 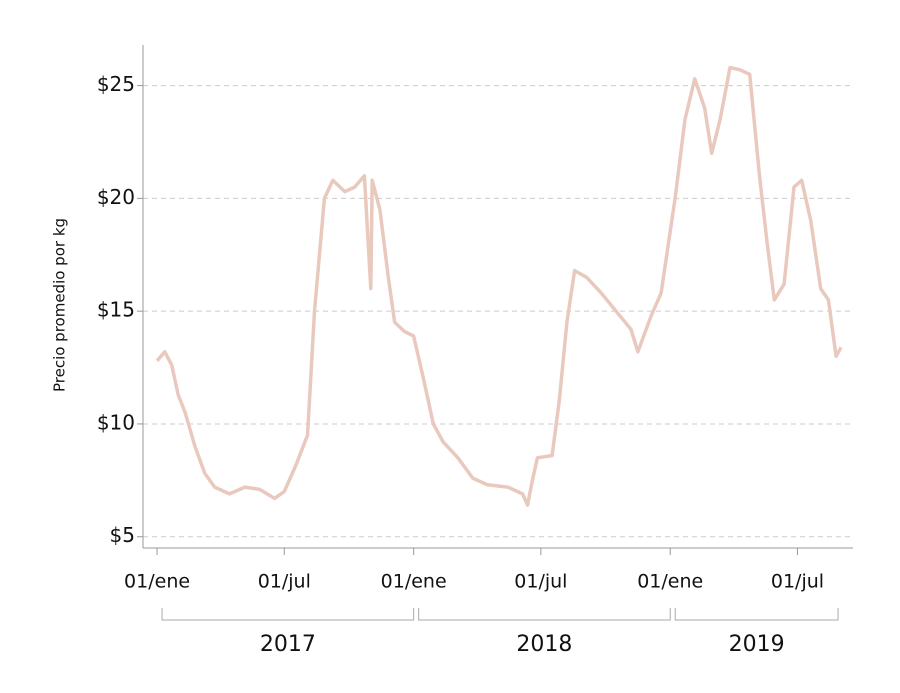 What do you see at coordinates (116, 197) in the screenshot?
I see `y-tick-label: $20` at bounding box center [116, 197].